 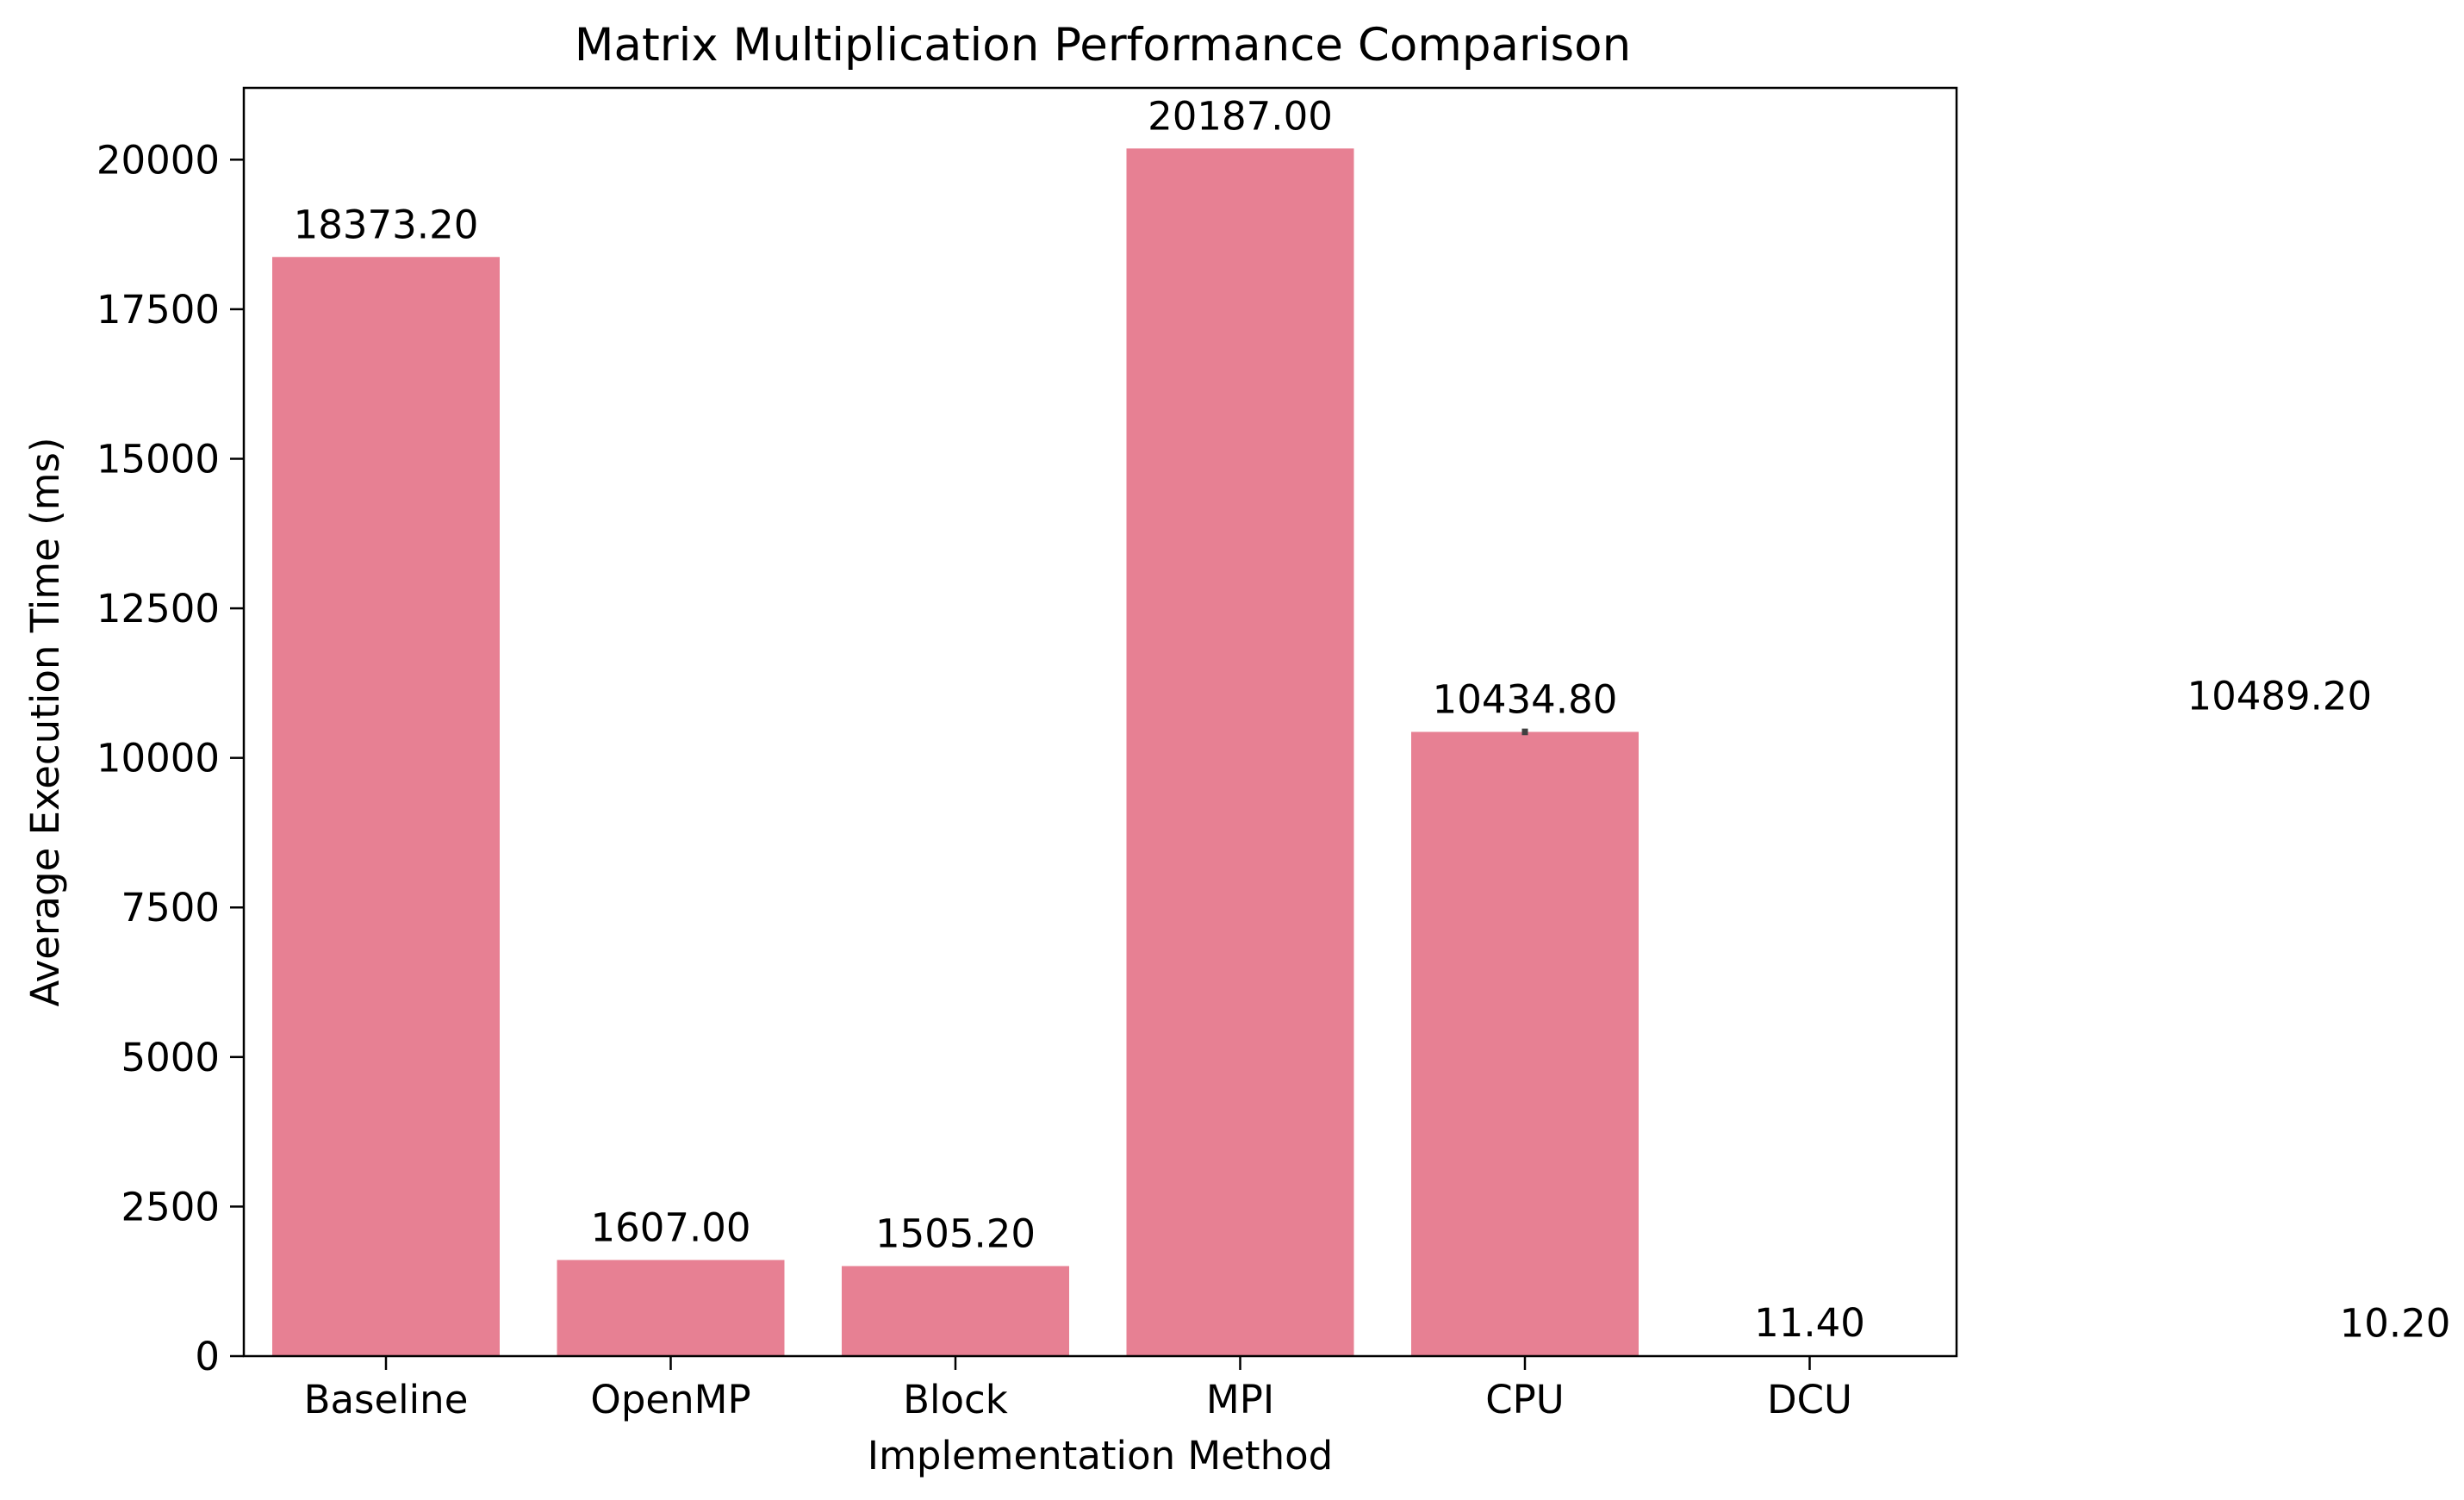 What do you see at coordinates (387, 225) in the screenshot?
I see `data-label-baseline: 18373.20` at bounding box center [387, 225].